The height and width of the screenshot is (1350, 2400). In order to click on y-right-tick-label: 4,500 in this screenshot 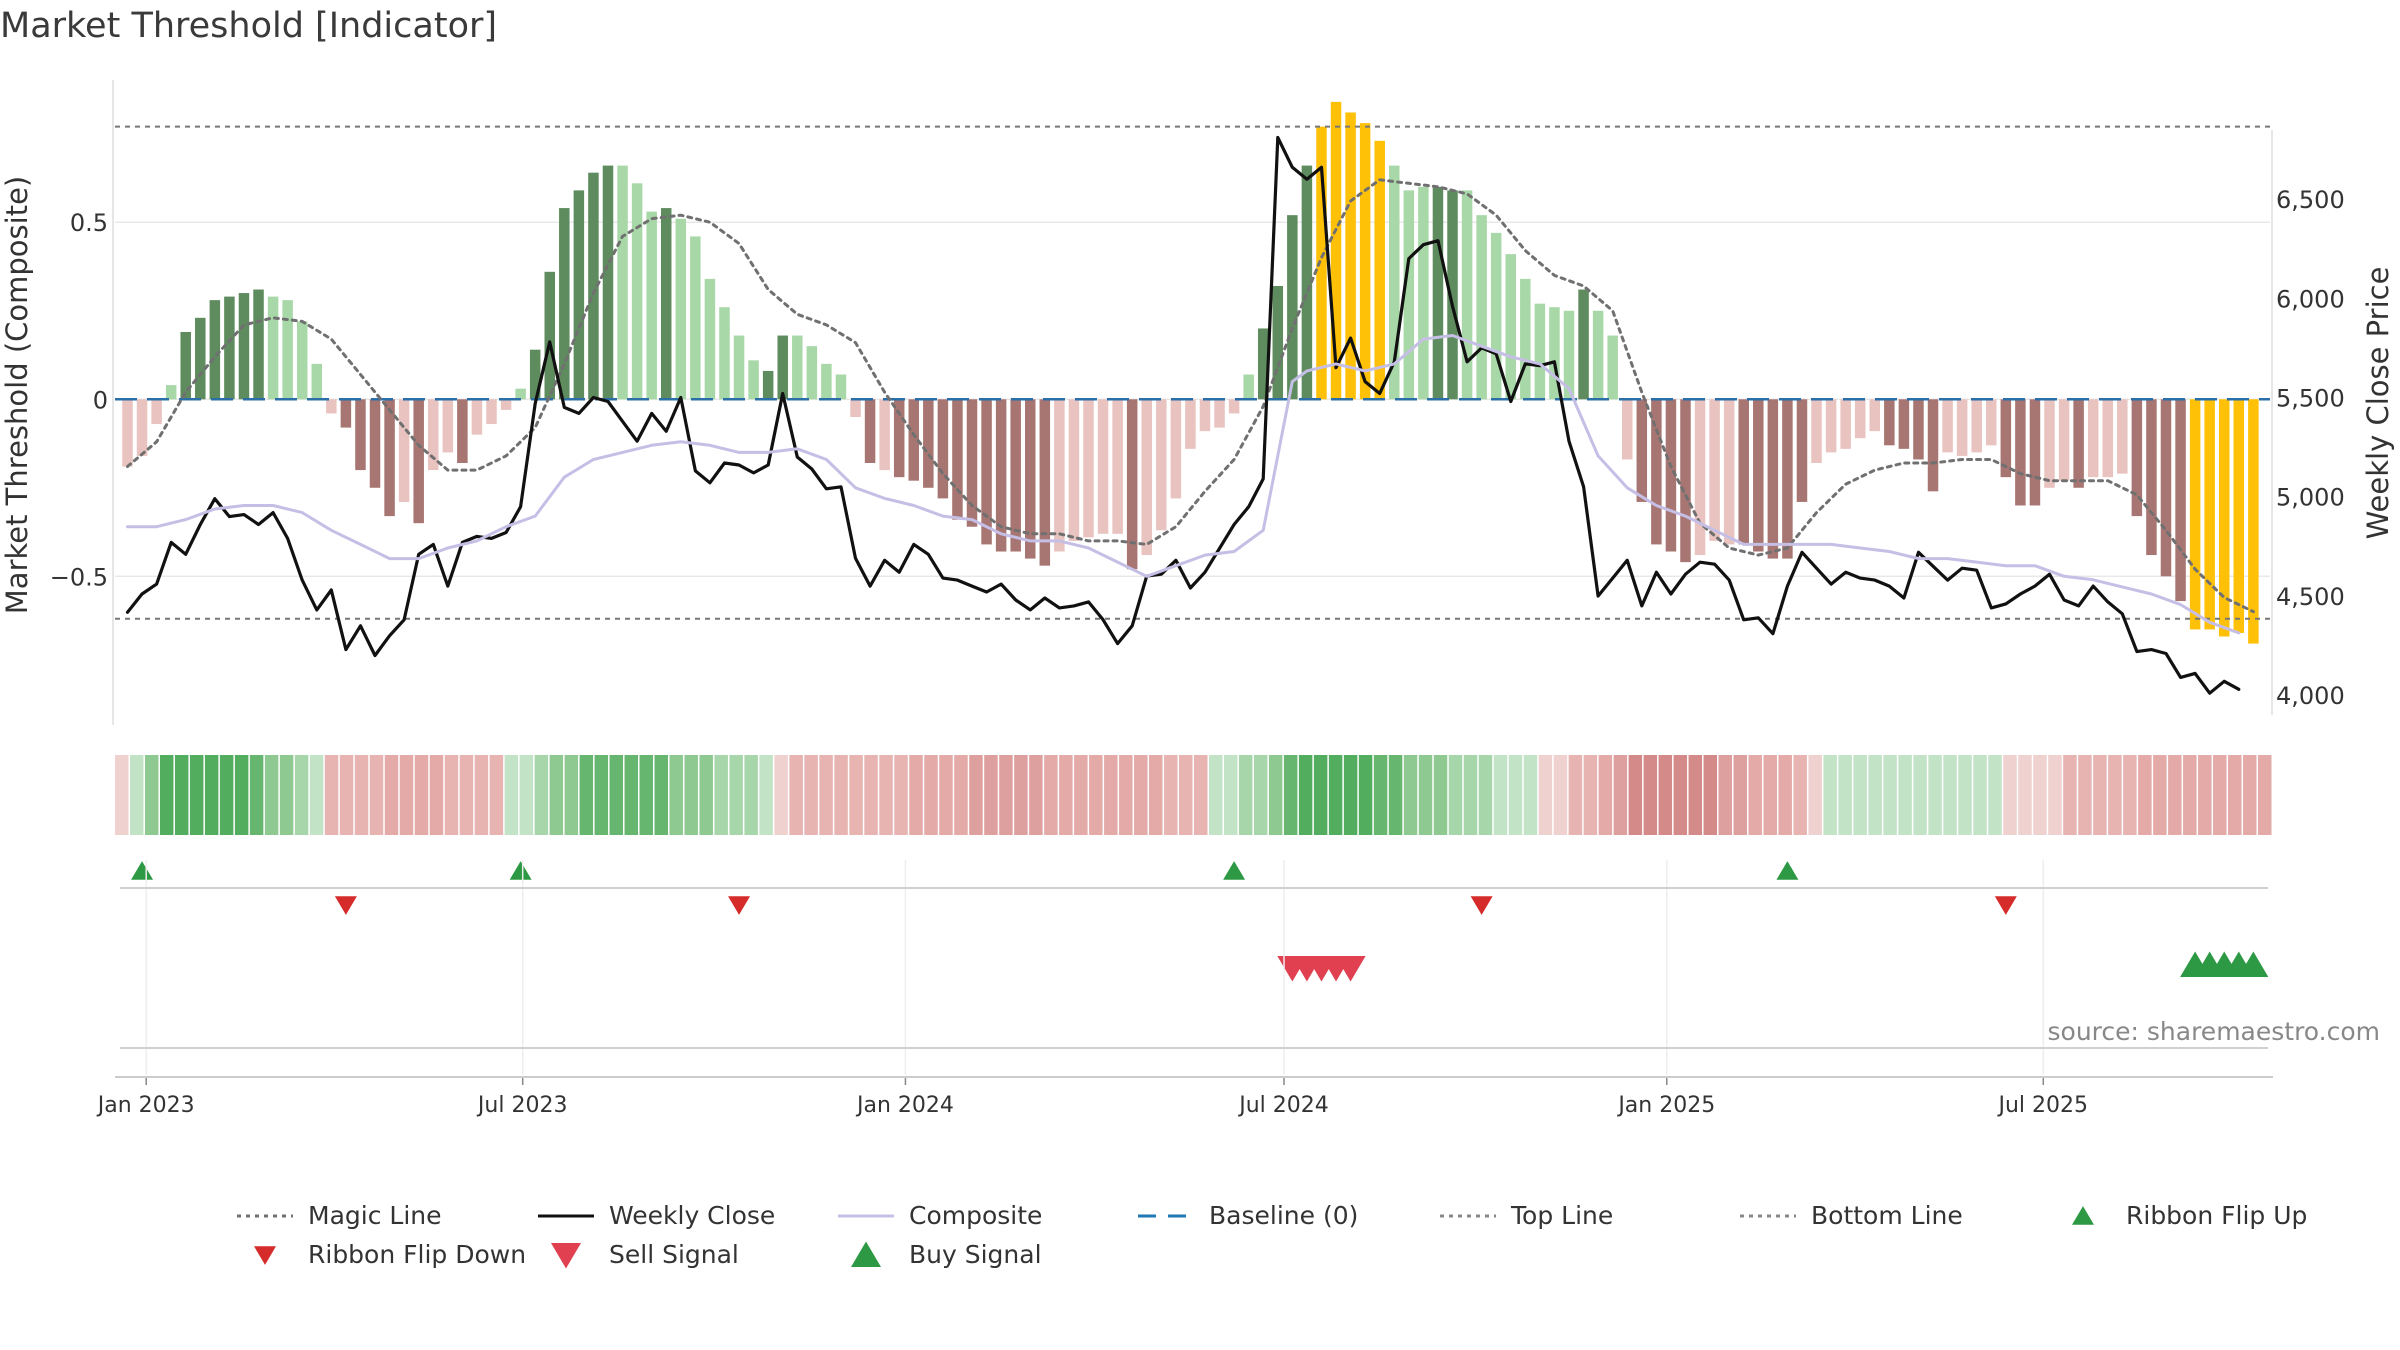, I will do `click(2310, 597)`.